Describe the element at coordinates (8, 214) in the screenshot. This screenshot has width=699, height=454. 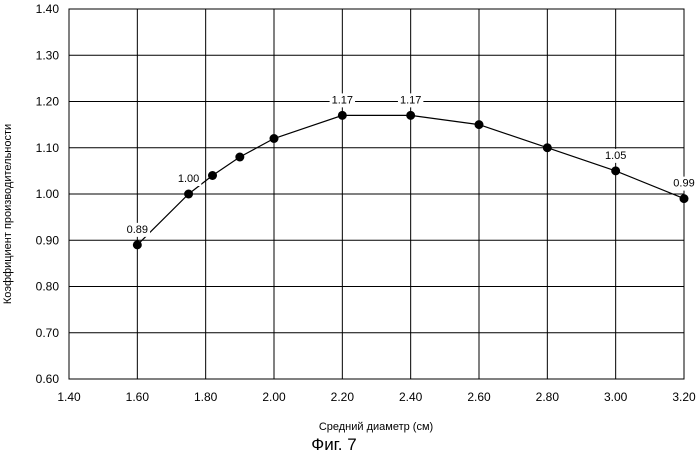
I see `y-axis-label: Коэффициент производительности` at that location.